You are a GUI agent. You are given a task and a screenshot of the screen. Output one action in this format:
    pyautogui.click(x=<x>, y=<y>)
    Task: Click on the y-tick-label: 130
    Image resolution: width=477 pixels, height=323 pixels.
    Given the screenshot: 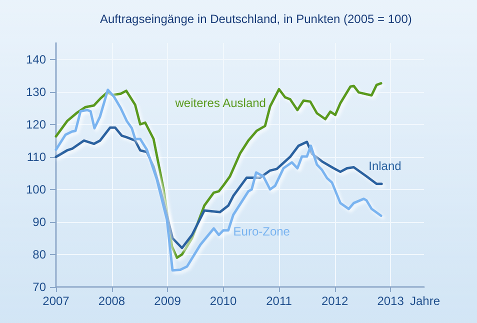 What is the action you would take?
    pyautogui.click(x=36, y=91)
    